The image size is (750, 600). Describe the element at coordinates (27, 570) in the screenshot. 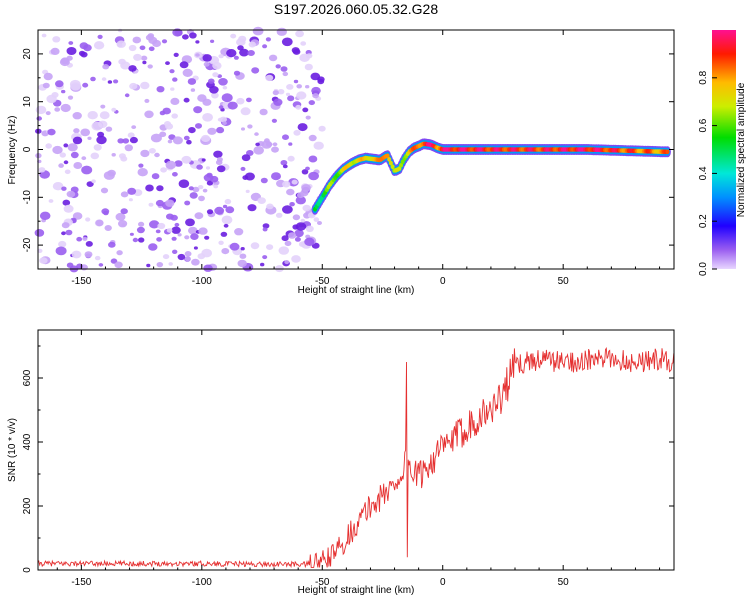

I see `snr-ytick-label: 0` at that location.